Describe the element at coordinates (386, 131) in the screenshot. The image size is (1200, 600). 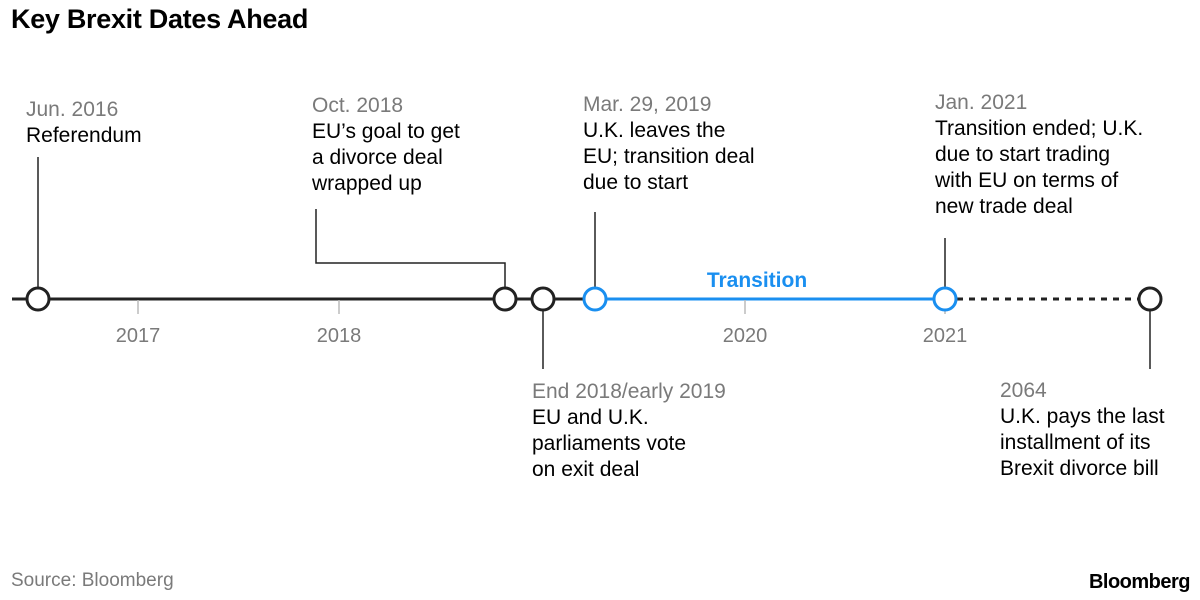
I see `event-desc-line: EU’s goal to get` at that location.